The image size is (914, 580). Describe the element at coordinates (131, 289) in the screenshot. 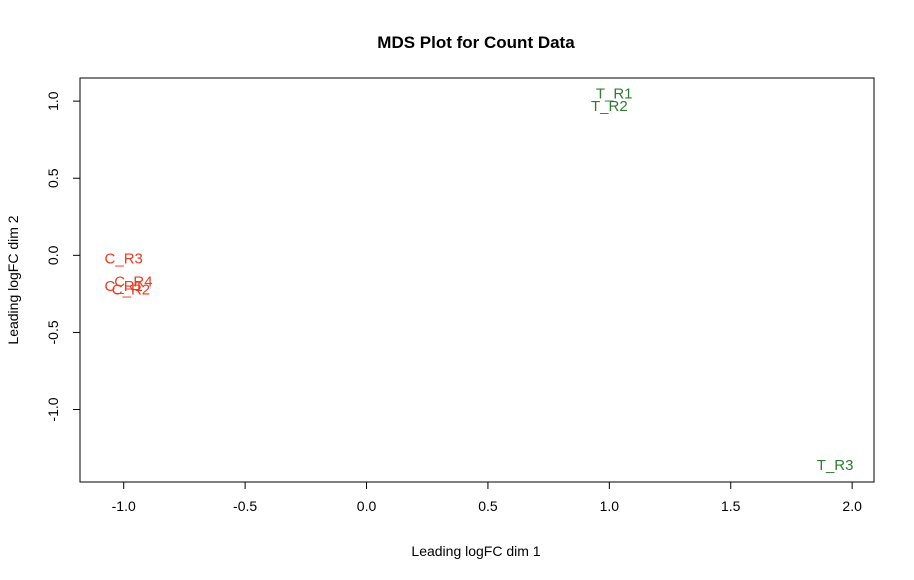

I see `point-label: C_R2` at that location.